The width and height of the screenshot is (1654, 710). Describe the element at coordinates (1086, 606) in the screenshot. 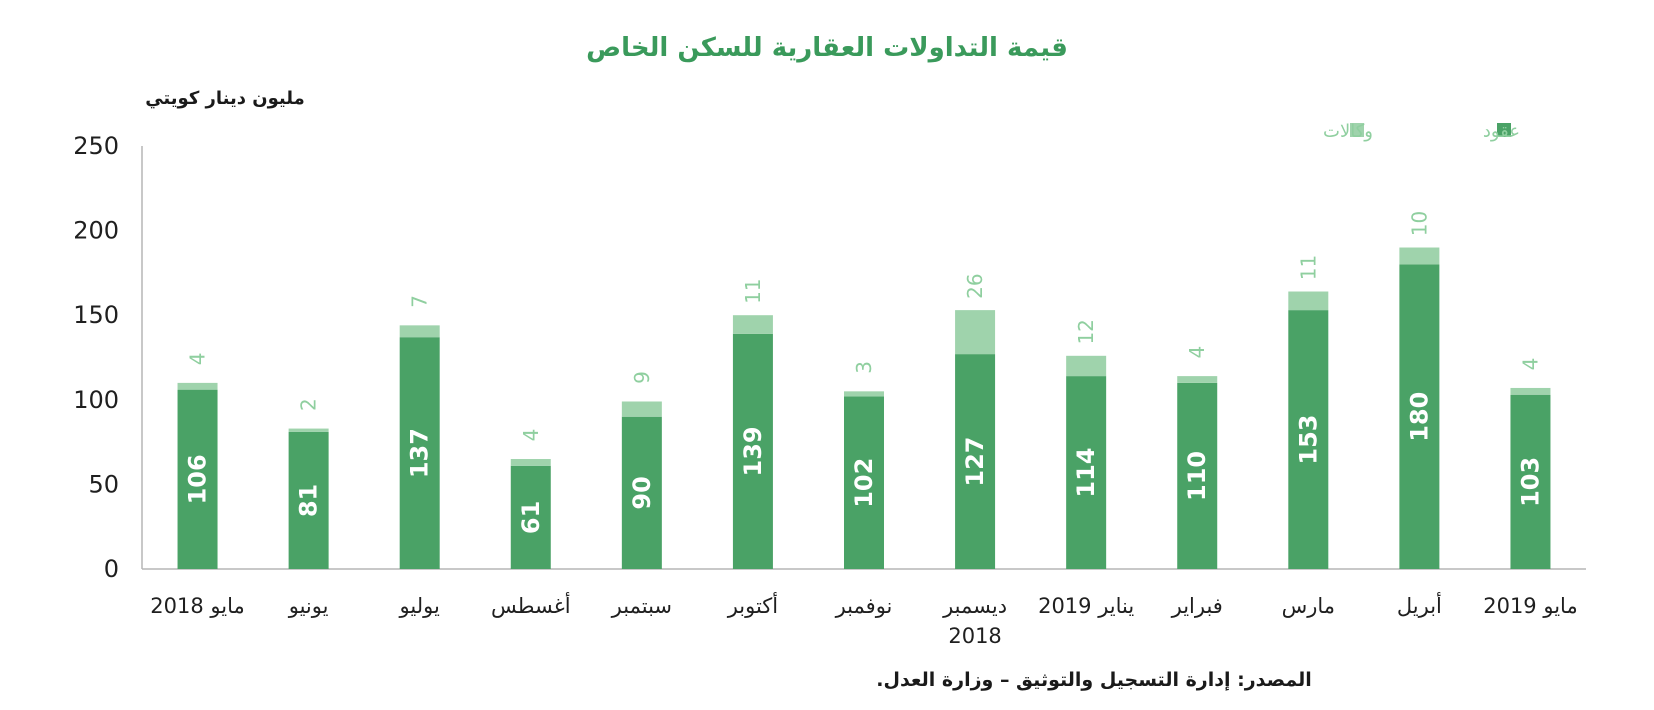

I see `x-tick-label: يناير 2019` at that location.